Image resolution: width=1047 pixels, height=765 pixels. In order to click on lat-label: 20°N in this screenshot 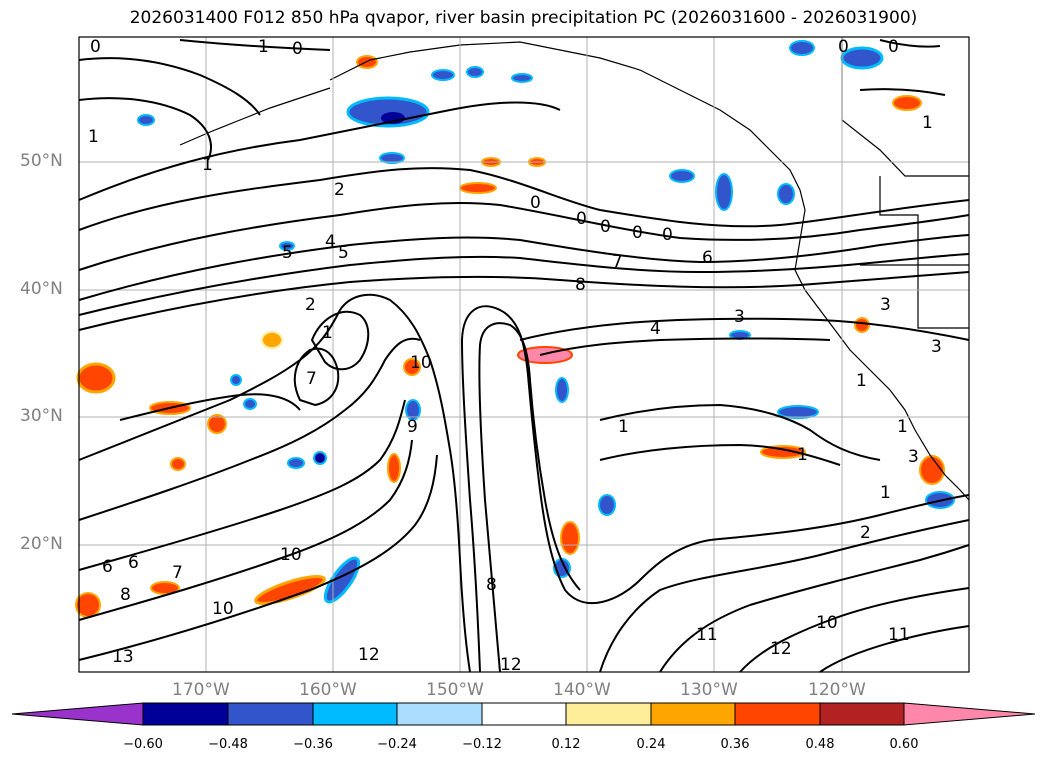, I will do `click(41, 544)`.